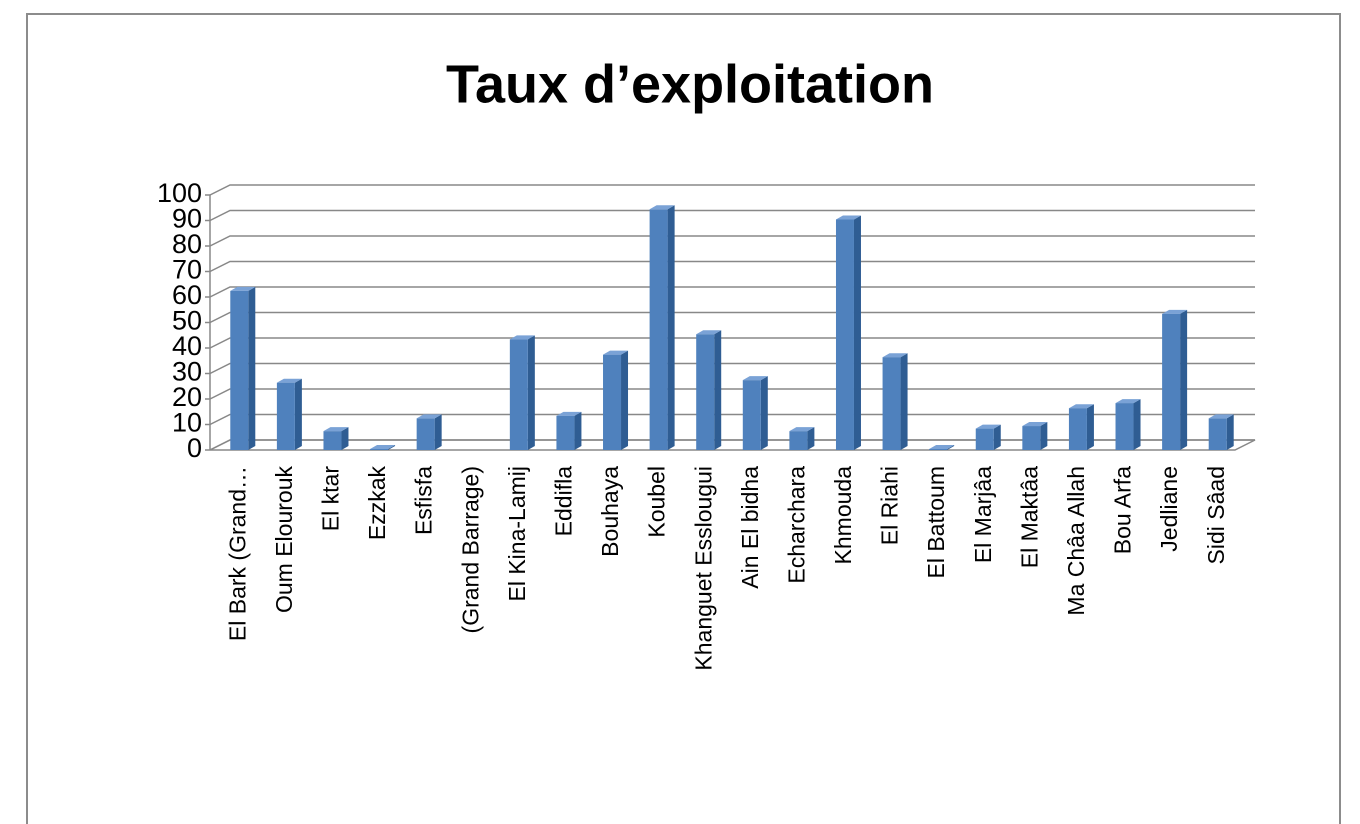 The width and height of the screenshot is (1360, 824). I want to click on x-tick-label: El Riahi, so click(890, 505).